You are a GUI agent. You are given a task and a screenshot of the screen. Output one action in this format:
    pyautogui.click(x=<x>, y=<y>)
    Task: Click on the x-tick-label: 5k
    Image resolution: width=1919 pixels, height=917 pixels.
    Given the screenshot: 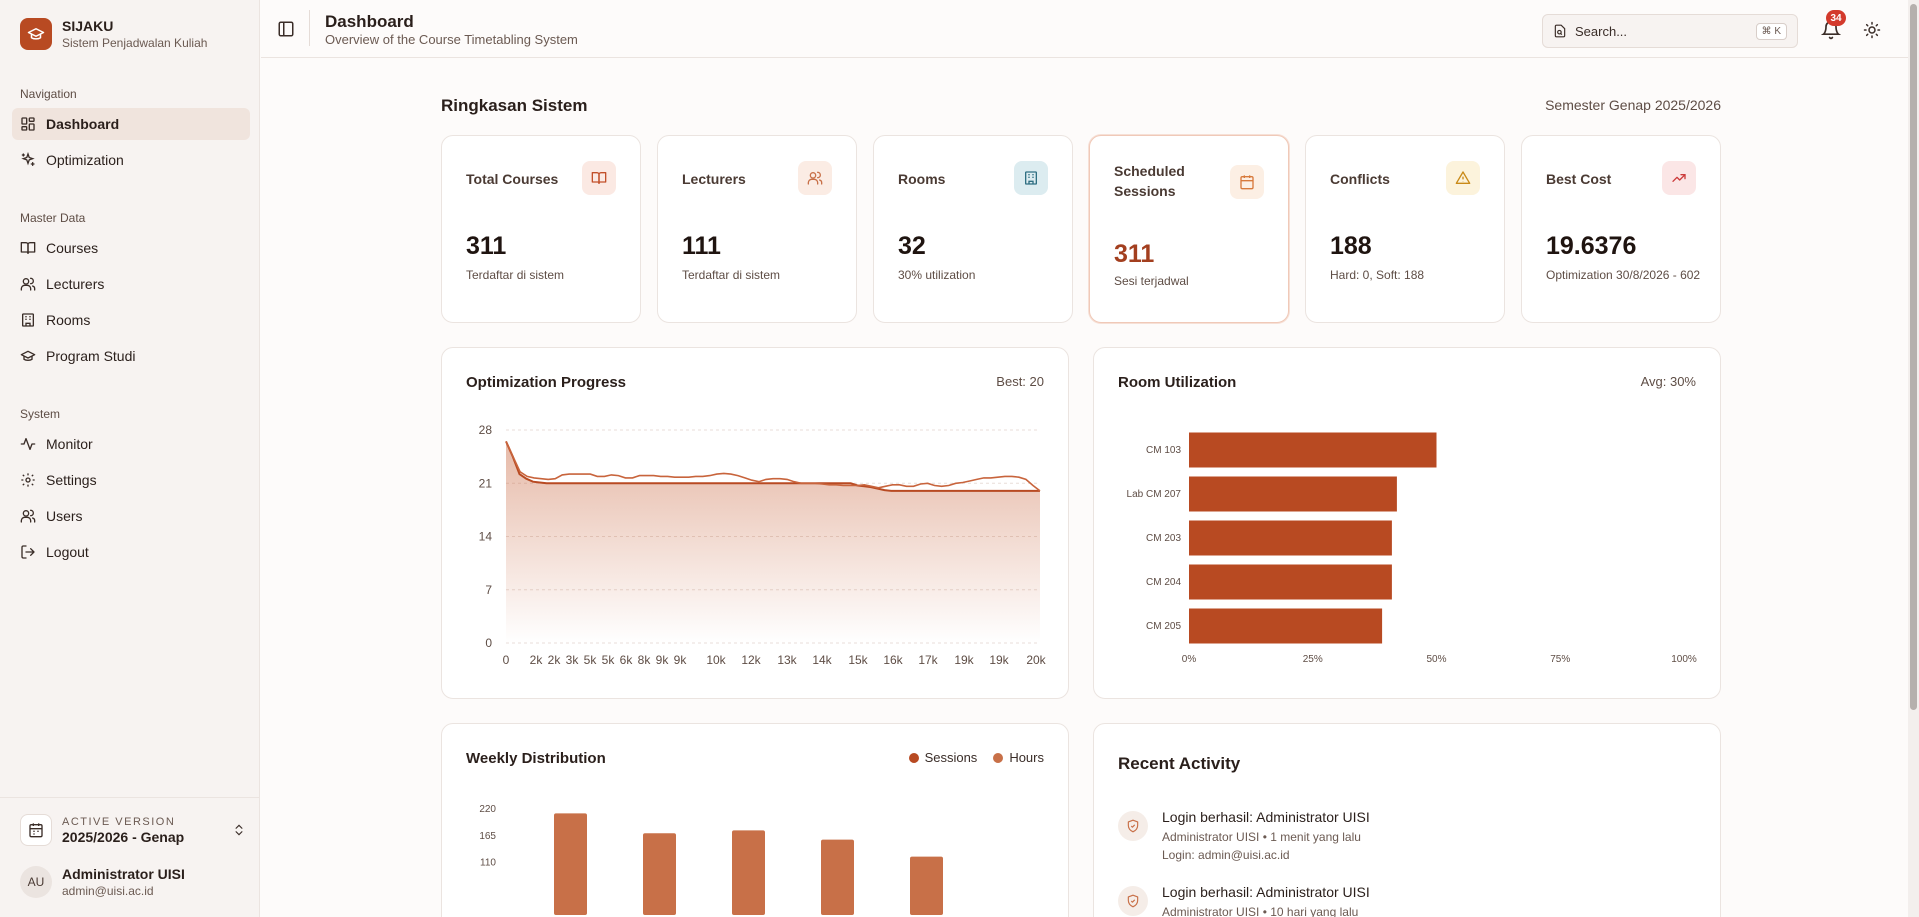 What is the action you would take?
    pyautogui.click(x=591, y=660)
    